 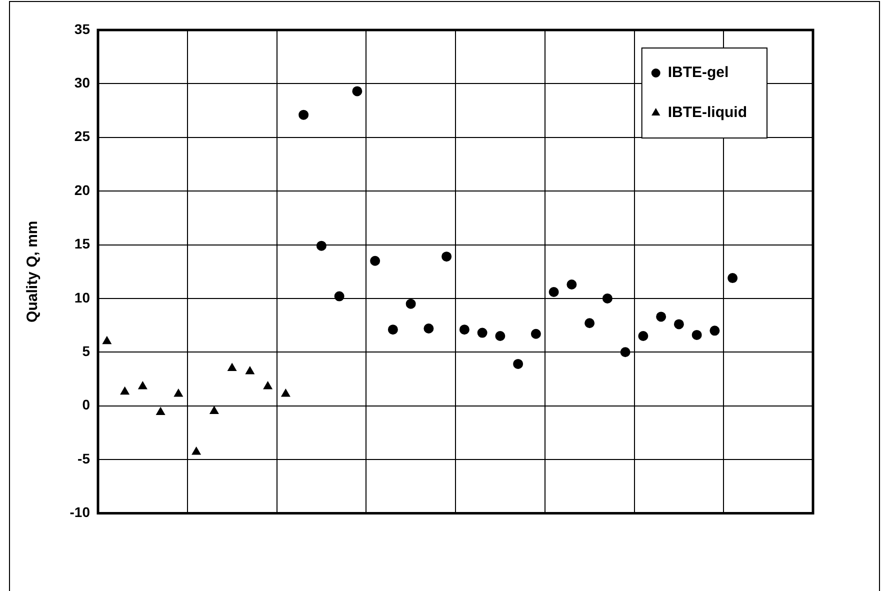 What do you see at coordinates (33, 271) in the screenshot?
I see `y-axis-title: Quality Q, mm` at bounding box center [33, 271].